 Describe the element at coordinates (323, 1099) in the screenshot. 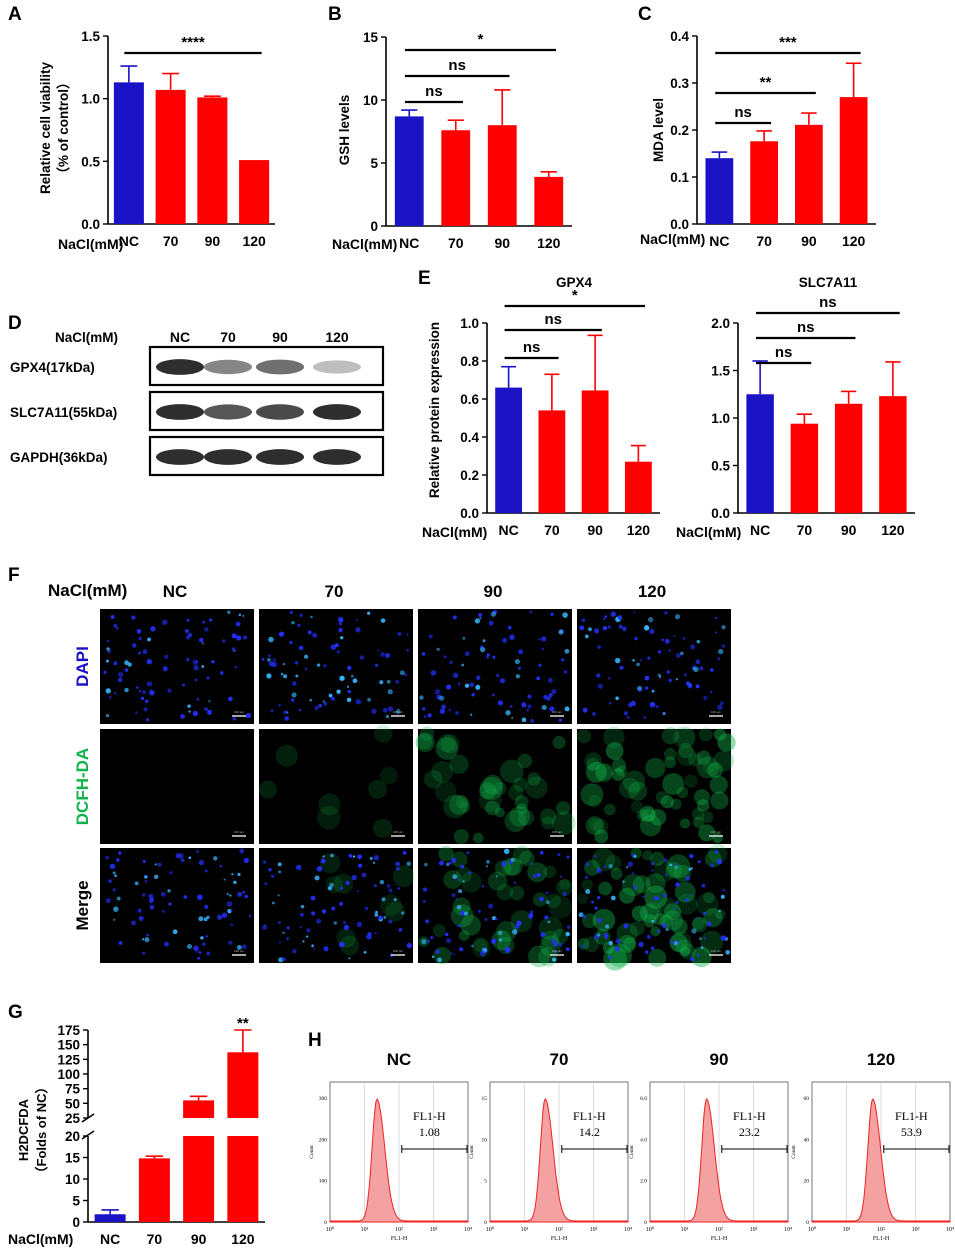

I see `histogram-y-tick: 300` at that location.